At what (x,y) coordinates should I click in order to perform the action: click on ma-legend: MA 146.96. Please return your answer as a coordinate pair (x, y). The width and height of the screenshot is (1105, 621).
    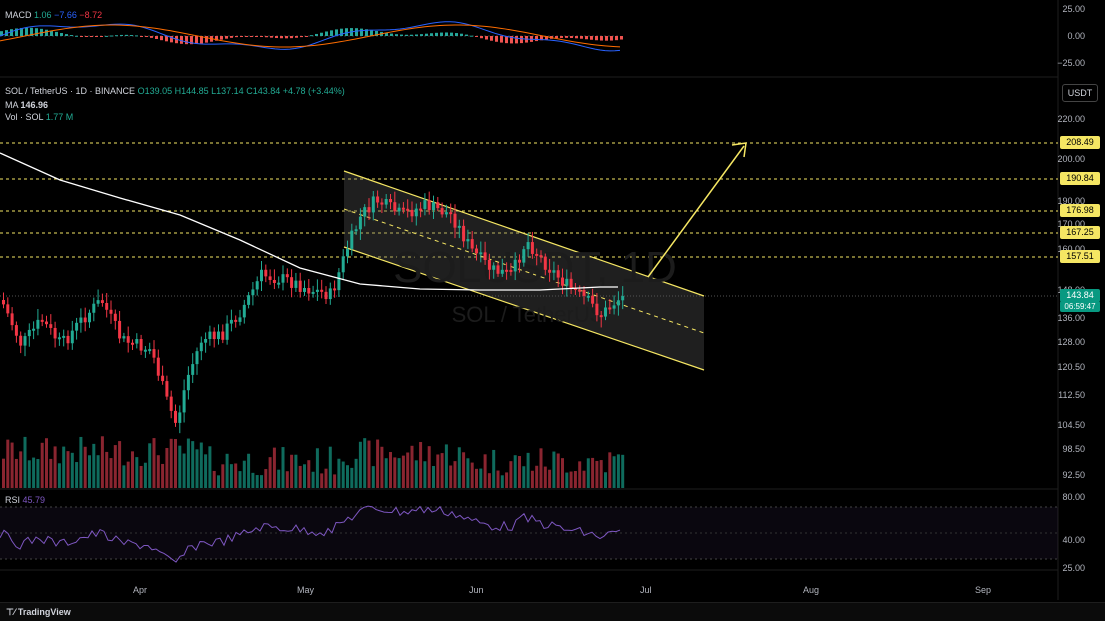
    Looking at the image, I should click on (26, 105).